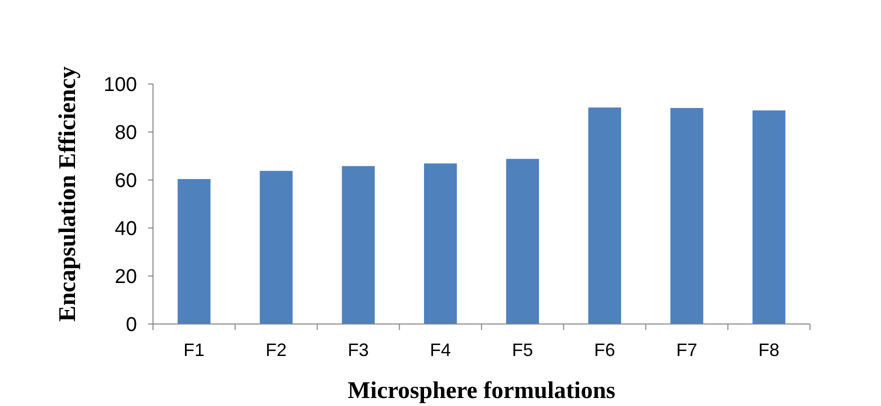 The image size is (881, 406). I want to click on x-tick-label: F8, so click(769, 350).